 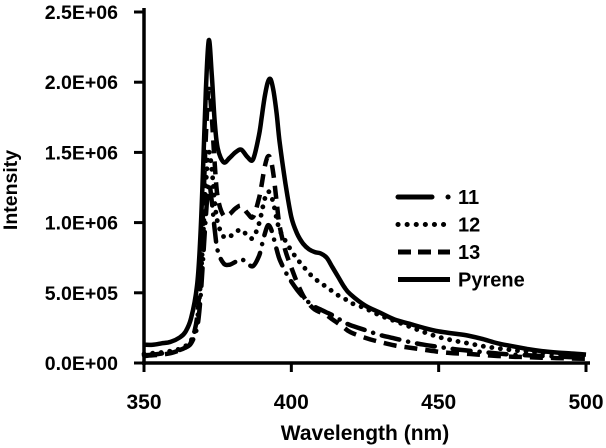 What do you see at coordinates (81, 294) in the screenshot?
I see `y-tick-label: 5.0E+05` at bounding box center [81, 294].